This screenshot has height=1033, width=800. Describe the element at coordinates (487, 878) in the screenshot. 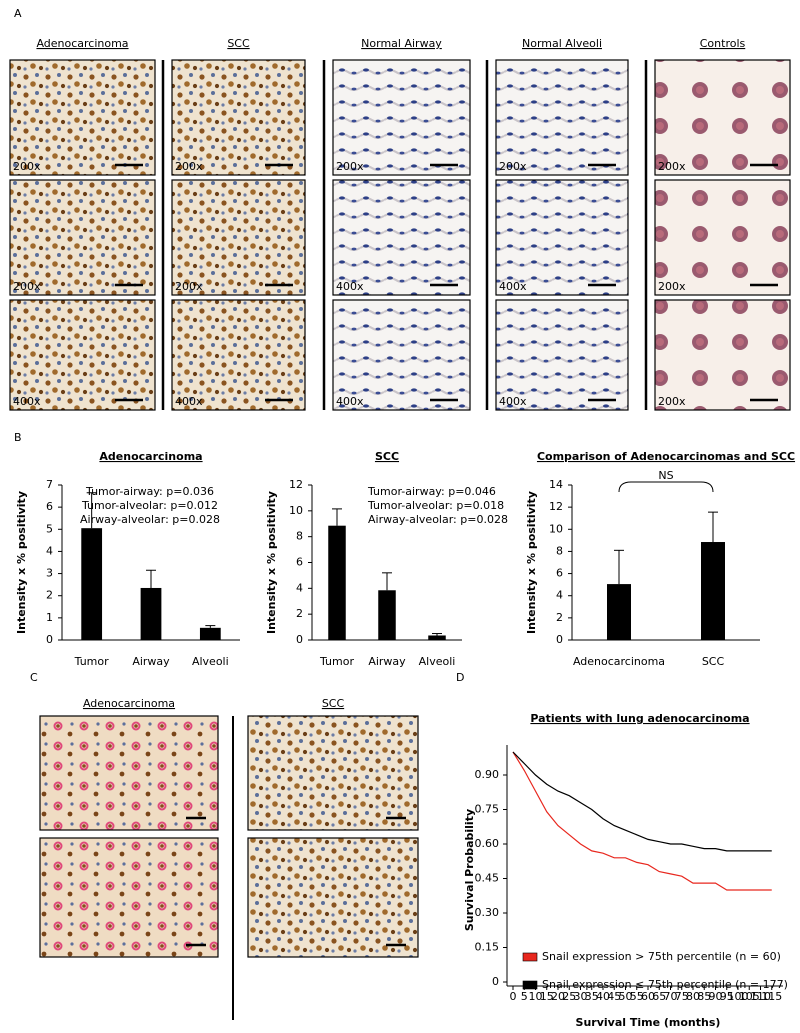

I see `y-tick-label: 0.45` at that location.